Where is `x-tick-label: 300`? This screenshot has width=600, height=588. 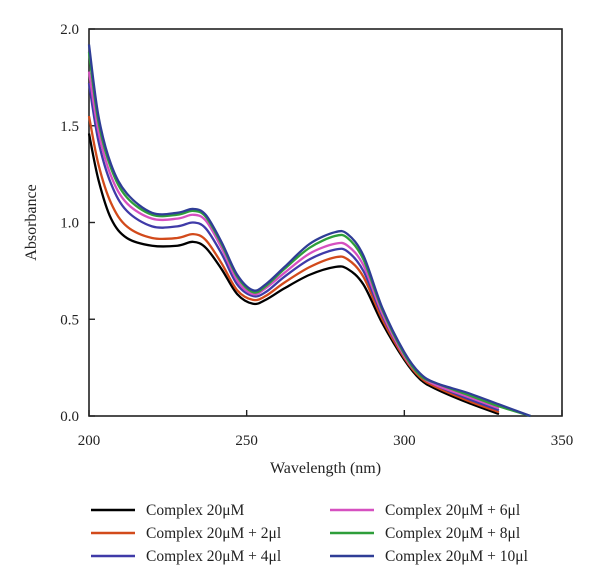
x-tick-label: 300 is located at coordinates (404, 441).